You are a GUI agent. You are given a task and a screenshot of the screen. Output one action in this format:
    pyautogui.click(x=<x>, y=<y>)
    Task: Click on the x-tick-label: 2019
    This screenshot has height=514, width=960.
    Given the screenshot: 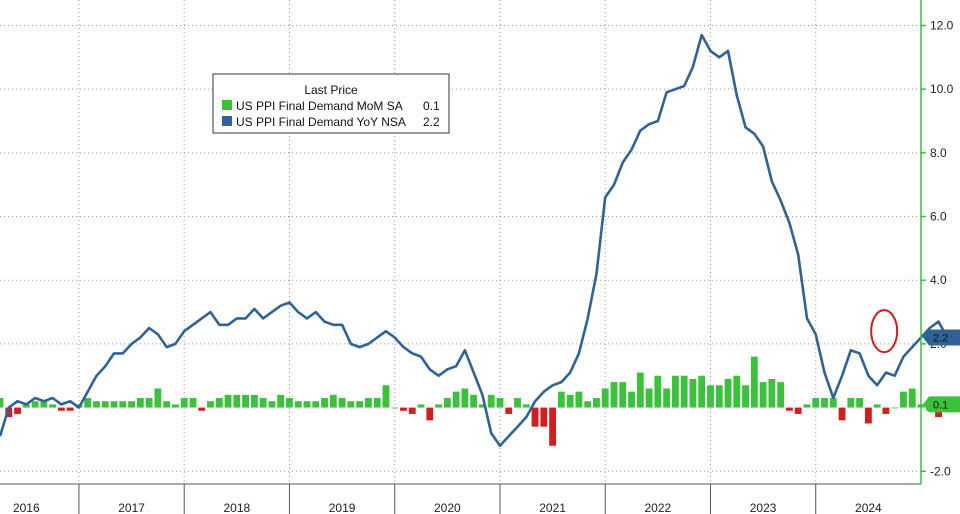 What is the action you would take?
    pyautogui.click(x=342, y=507)
    